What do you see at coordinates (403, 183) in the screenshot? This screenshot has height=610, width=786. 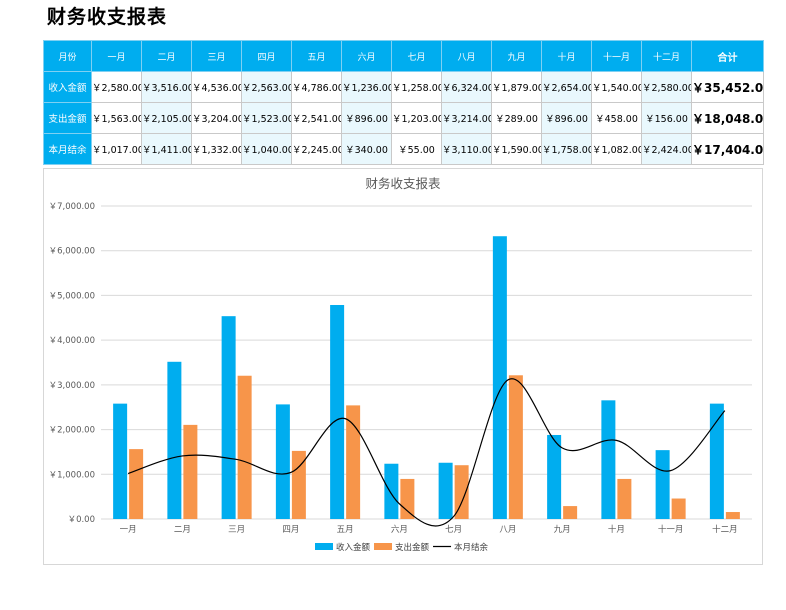 I see `chart-title: 财务收支报表` at bounding box center [403, 183].